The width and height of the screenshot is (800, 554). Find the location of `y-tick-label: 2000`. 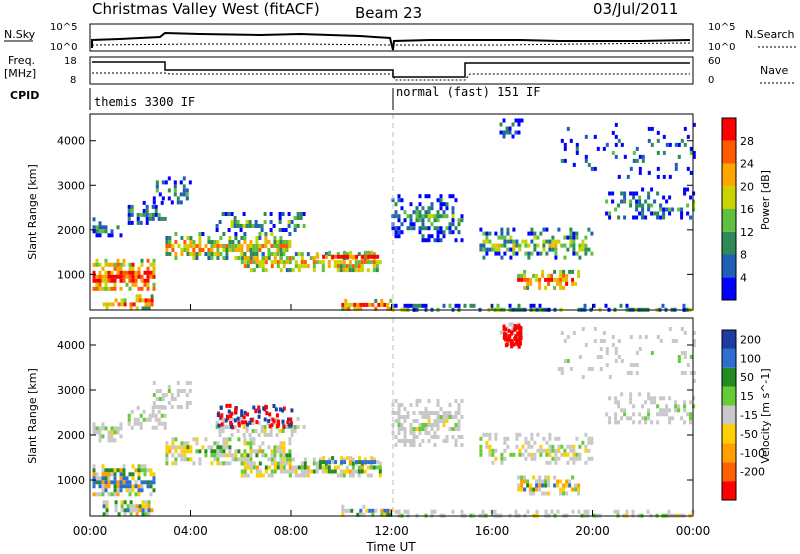

y-tick-label: 2000 is located at coordinates (71, 230).